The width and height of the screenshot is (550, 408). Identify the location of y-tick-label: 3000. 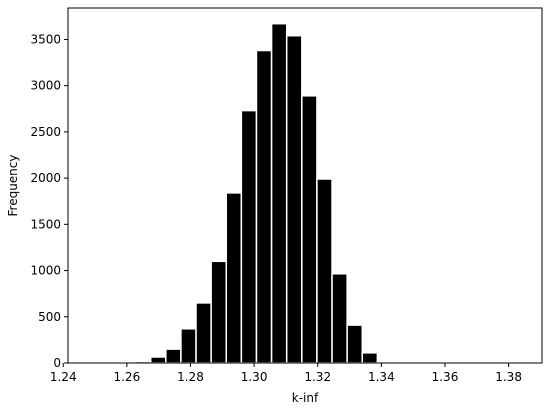
(45, 86).